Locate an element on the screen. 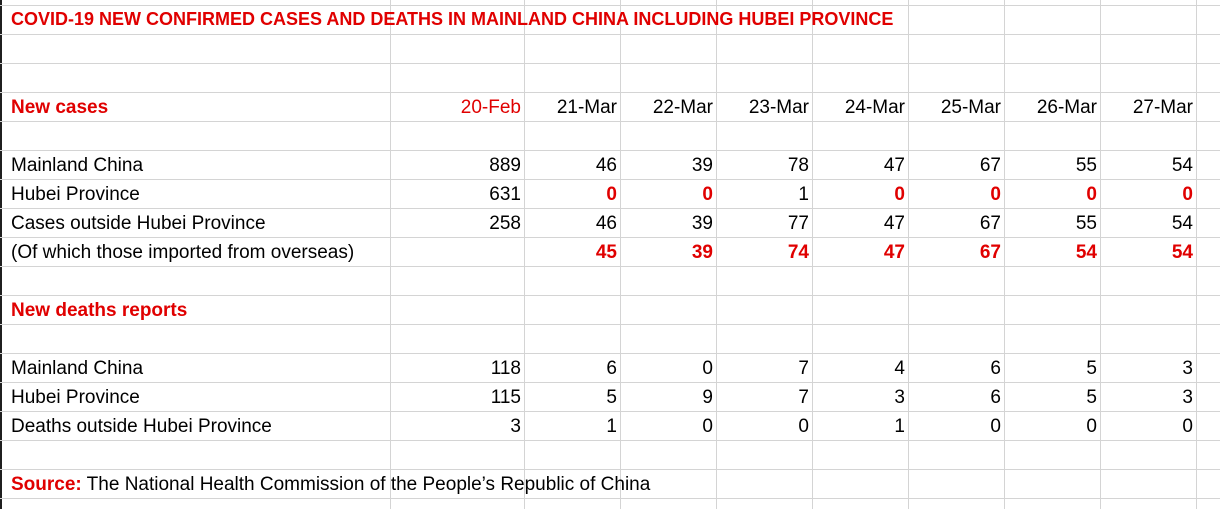  new-deaths-label: New deaths reports is located at coordinates (99, 310).